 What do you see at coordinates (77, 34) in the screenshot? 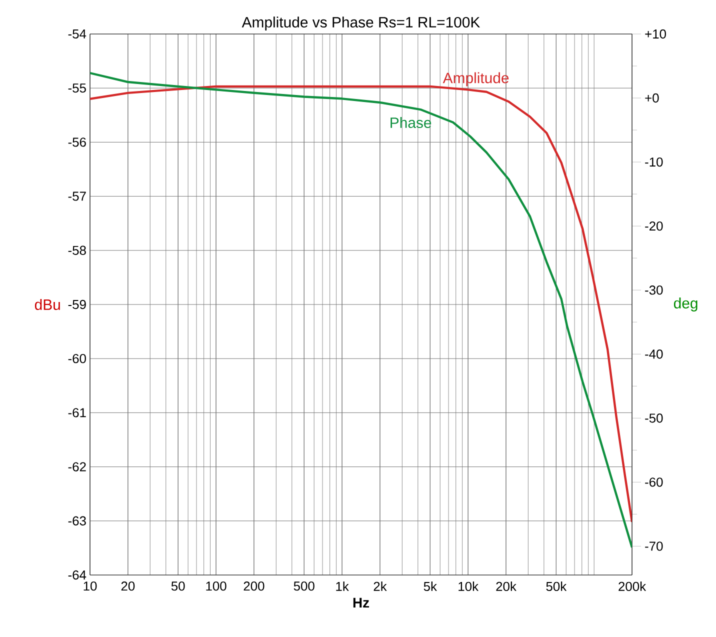
I see `y-tick-label: -54` at bounding box center [77, 34].